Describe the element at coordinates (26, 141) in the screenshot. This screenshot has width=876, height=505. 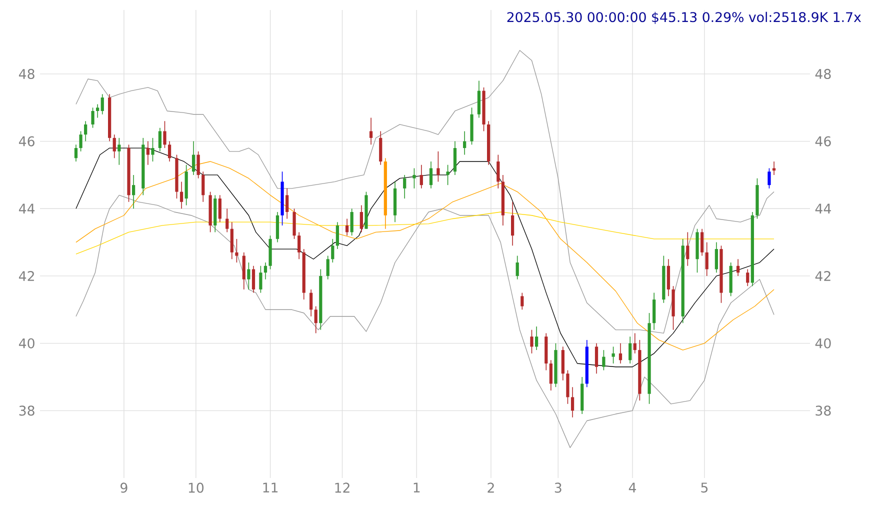
I see `y-tick-label: 46` at that location.